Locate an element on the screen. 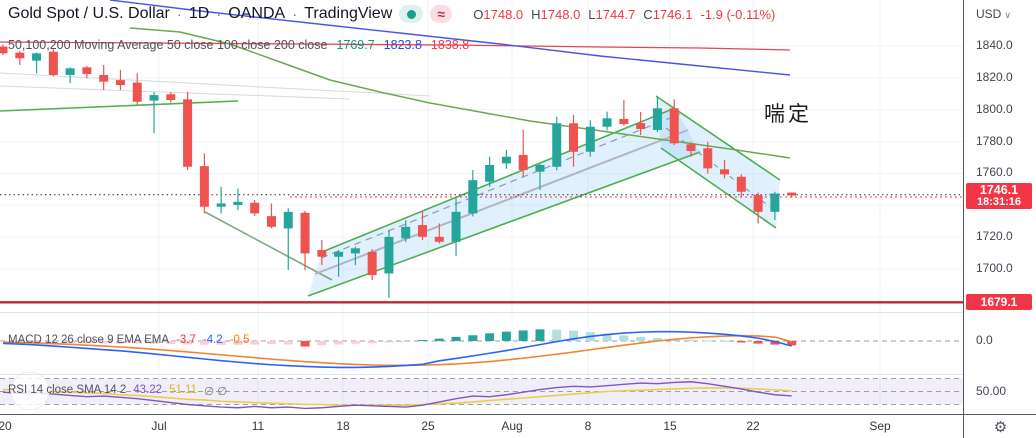  high-value: 1748.0 is located at coordinates (560, 14).